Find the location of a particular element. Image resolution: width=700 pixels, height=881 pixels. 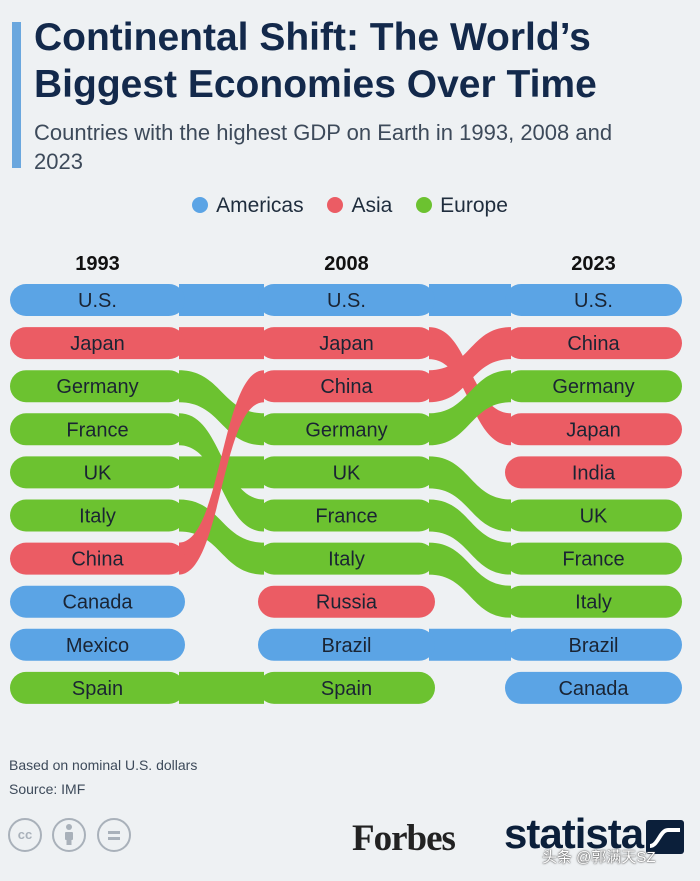

year-header-2023: 2023 is located at coordinates (593, 264).